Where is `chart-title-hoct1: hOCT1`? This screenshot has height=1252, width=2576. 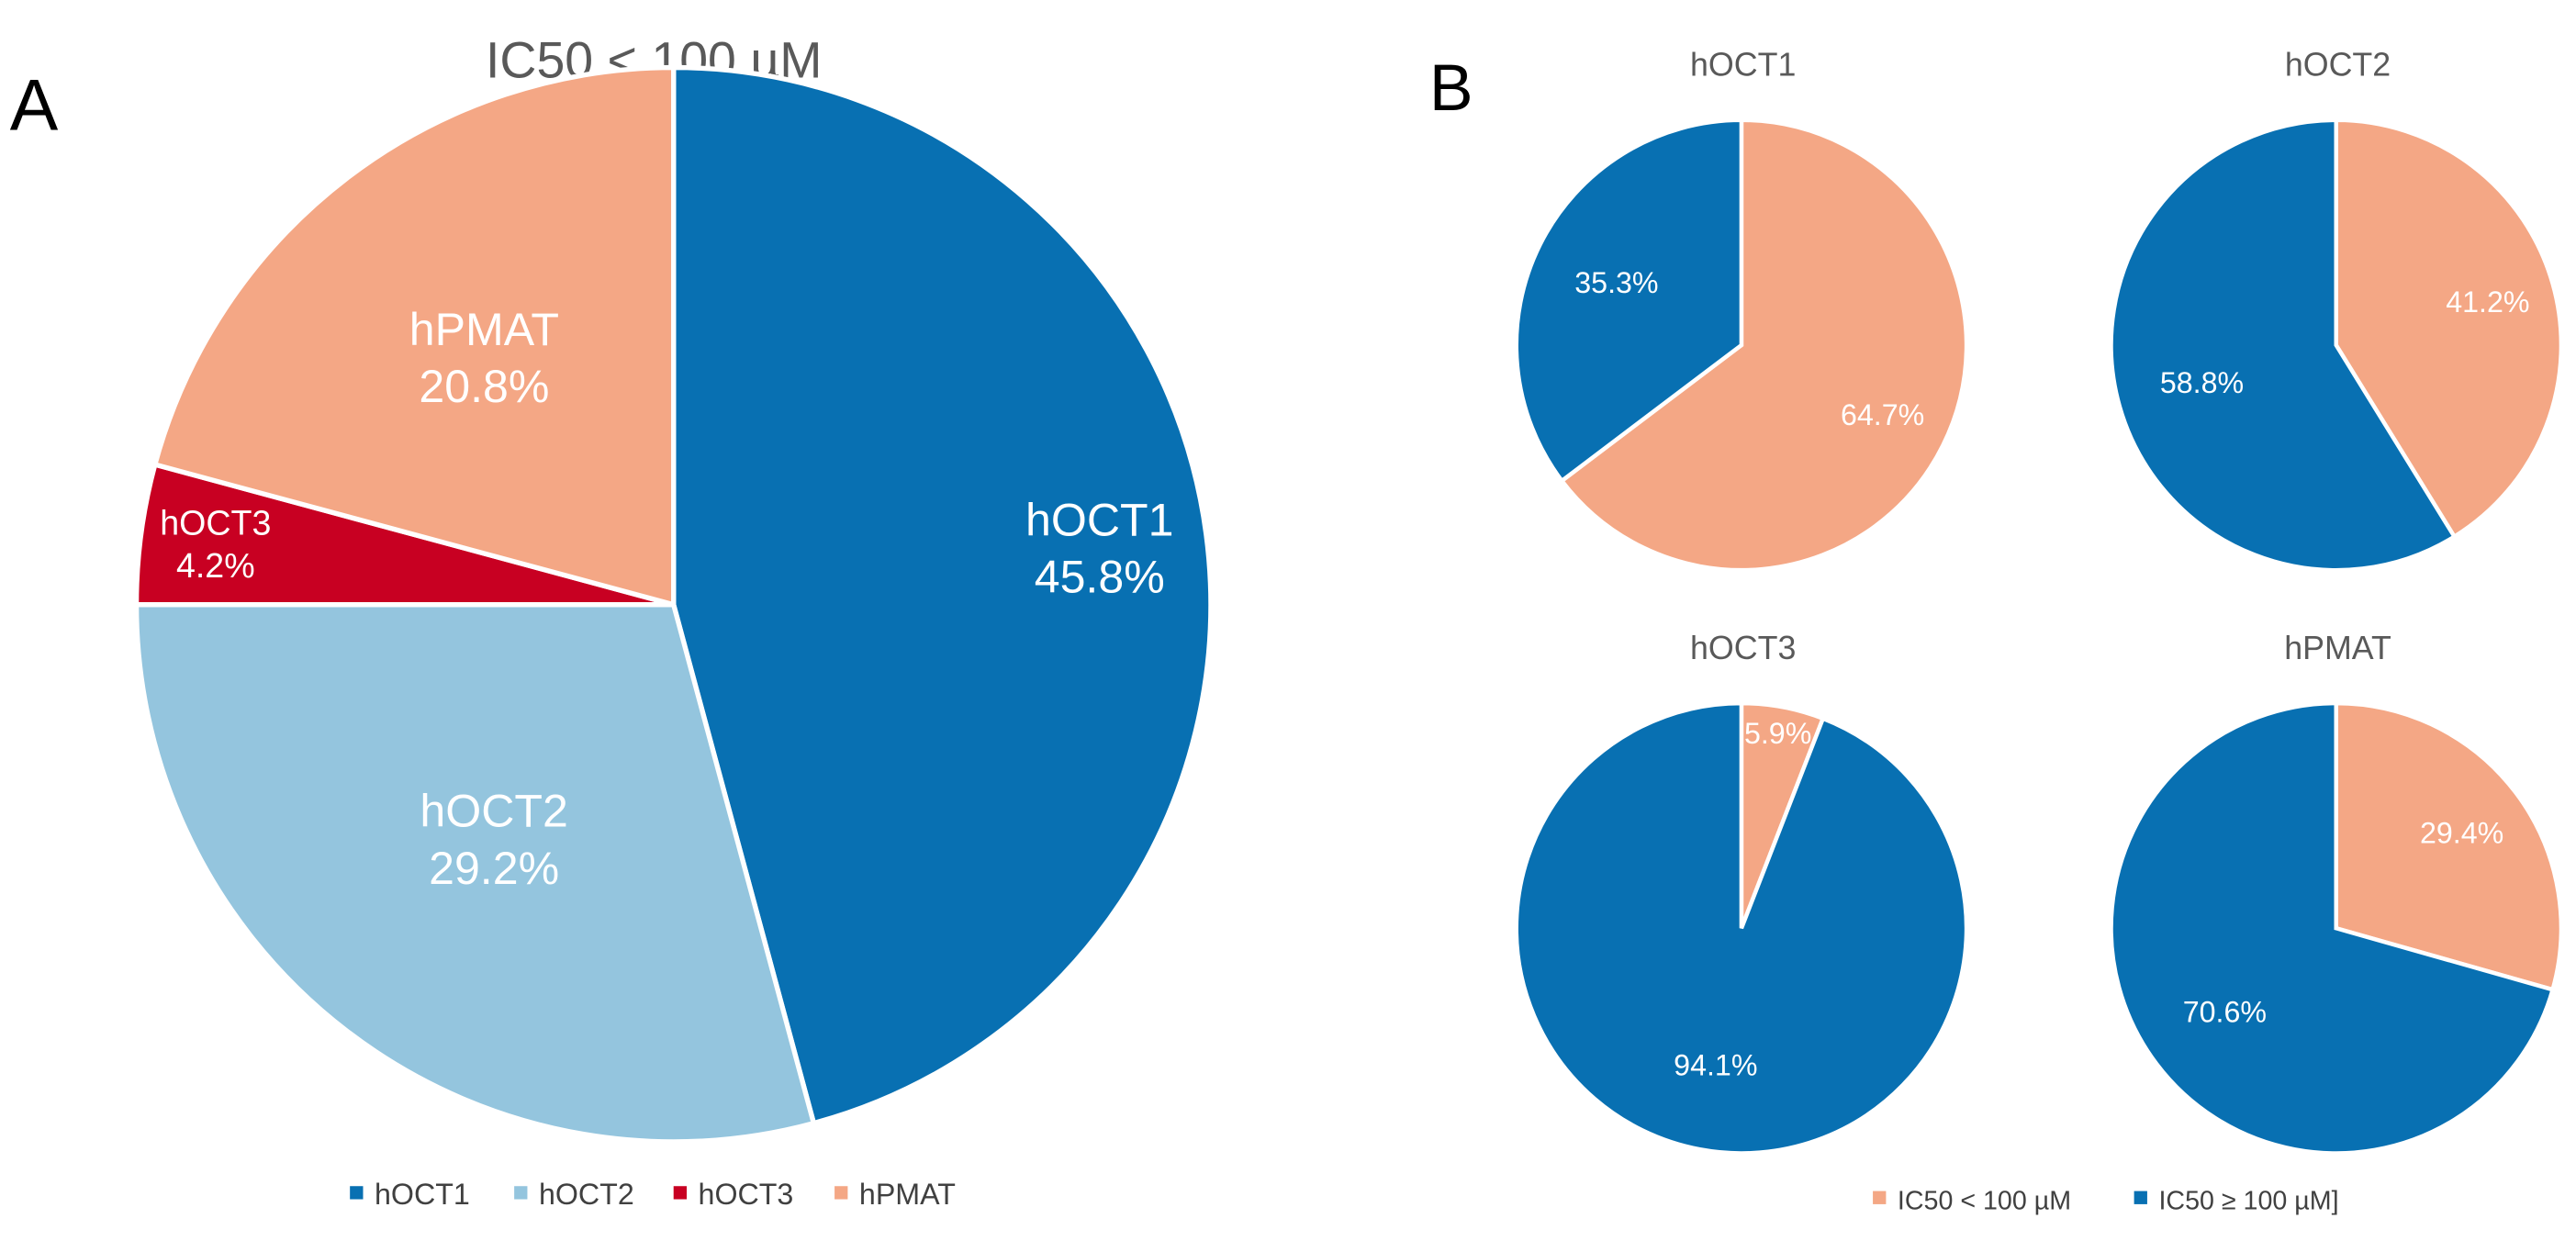 chart-title-hoct1: hOCT1 is located at coordinates (1743, 65).